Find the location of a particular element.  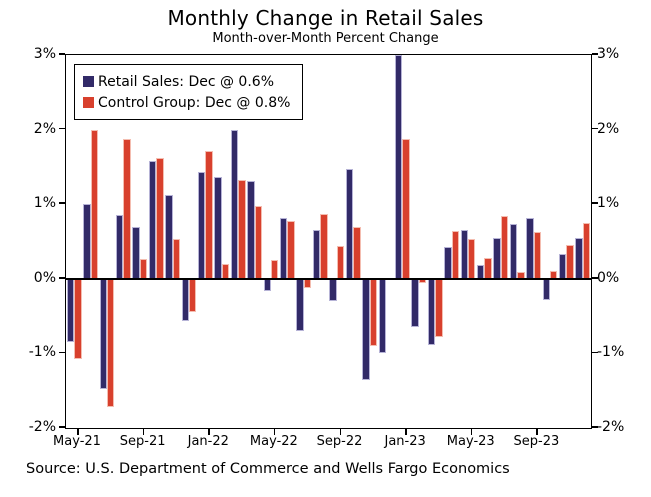

chart-subtitle: Month-over-Month Percent Change is located at coordinates (325, 38).